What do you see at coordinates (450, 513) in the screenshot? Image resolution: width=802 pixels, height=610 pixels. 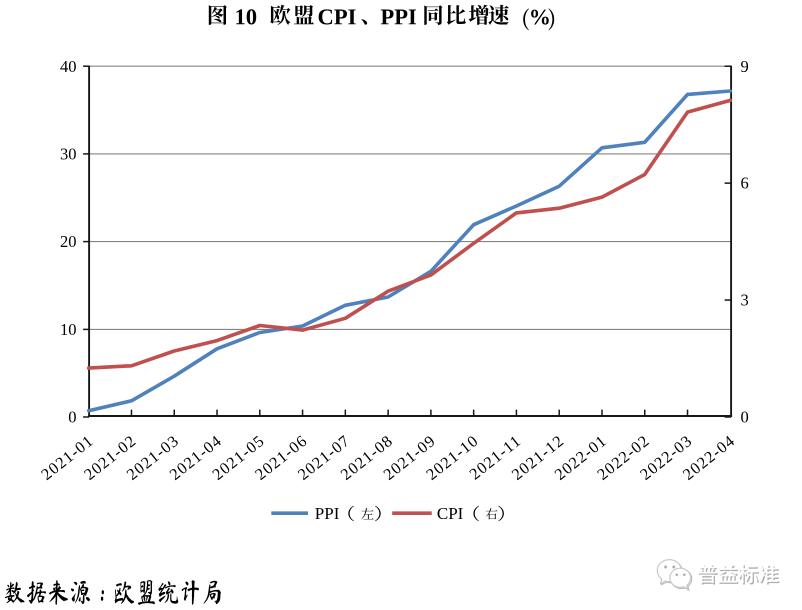 I see `svg-text: CPI` at bounding box center [450, 513].